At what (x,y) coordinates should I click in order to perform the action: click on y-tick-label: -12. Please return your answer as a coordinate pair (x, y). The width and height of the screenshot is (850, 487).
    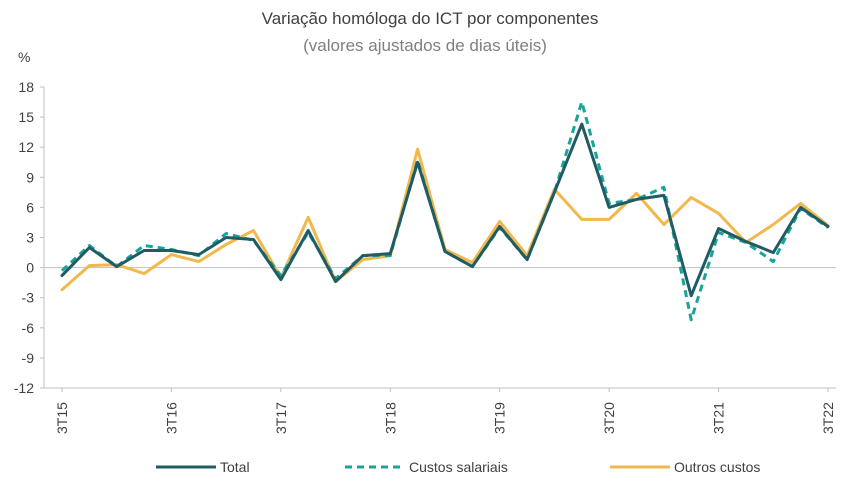
    Looking at the image, I should click on (24, 388).